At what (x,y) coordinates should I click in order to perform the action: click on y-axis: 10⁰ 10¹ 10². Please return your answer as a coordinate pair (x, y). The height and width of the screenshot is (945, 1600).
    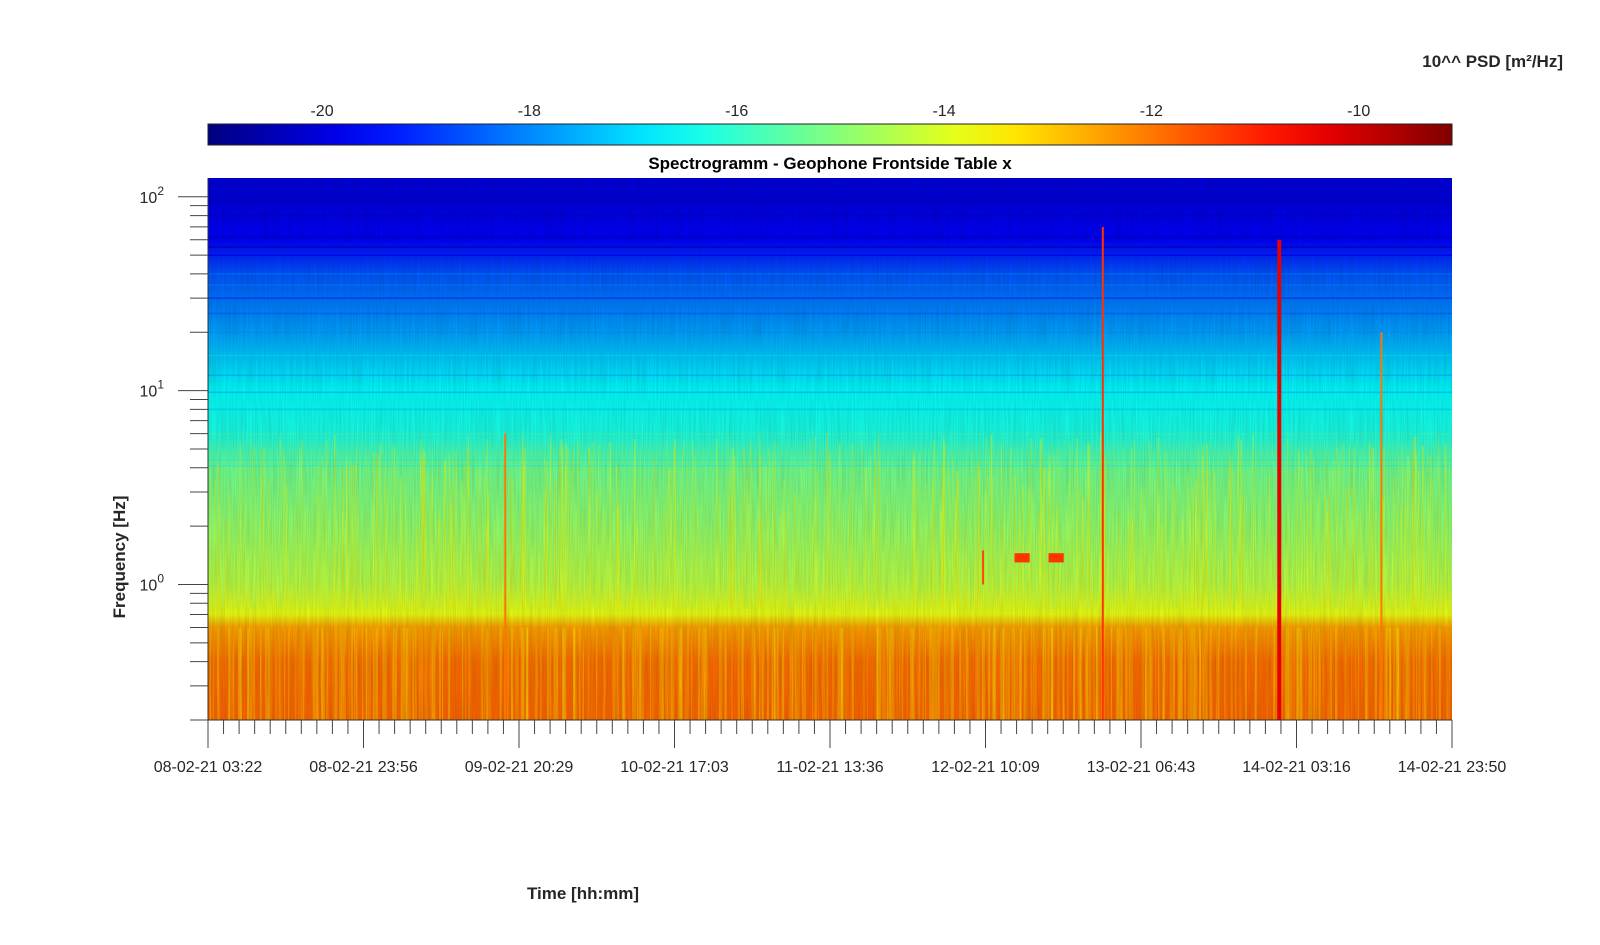
    Looking at the image, I should click on (174, 449).